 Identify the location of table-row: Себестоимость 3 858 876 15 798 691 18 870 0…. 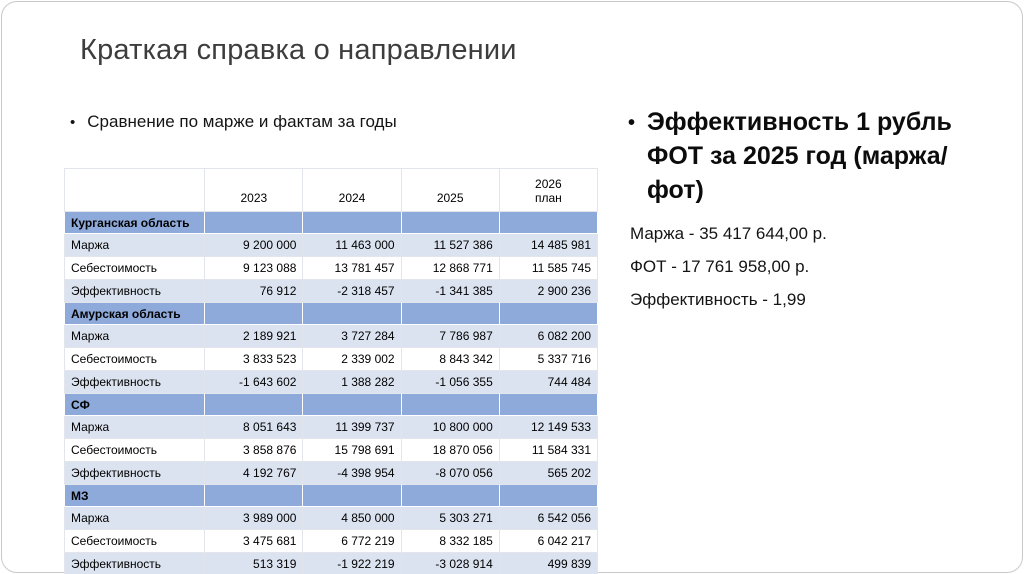
(331, 450).